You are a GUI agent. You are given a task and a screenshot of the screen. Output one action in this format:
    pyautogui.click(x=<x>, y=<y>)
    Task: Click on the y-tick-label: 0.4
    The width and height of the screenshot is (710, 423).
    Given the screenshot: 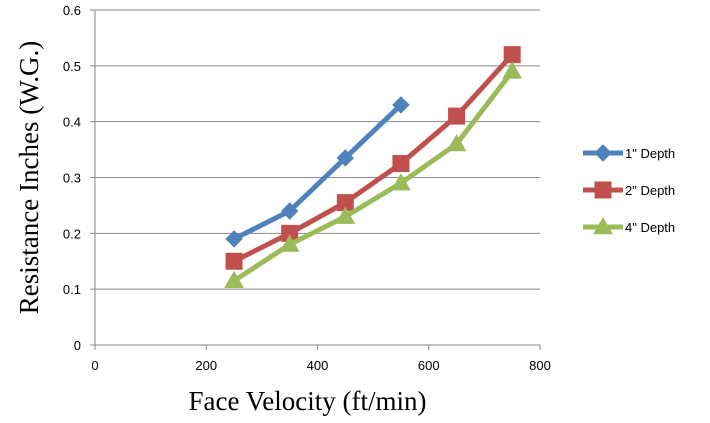 What is the action you would take?
    pyautogui.click(x=72, y=122)
    